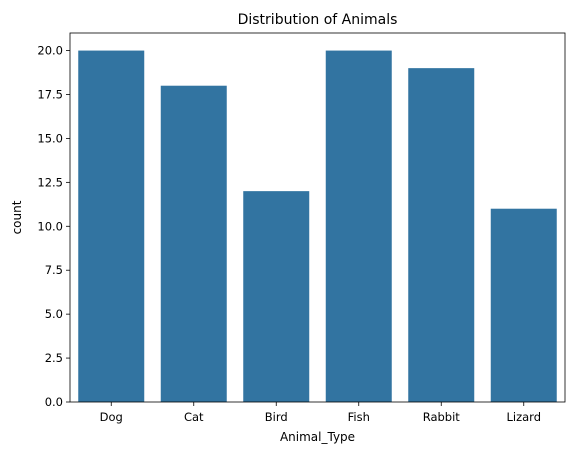  I want to click on y-tick-label: 7.5, so click(54, 270).